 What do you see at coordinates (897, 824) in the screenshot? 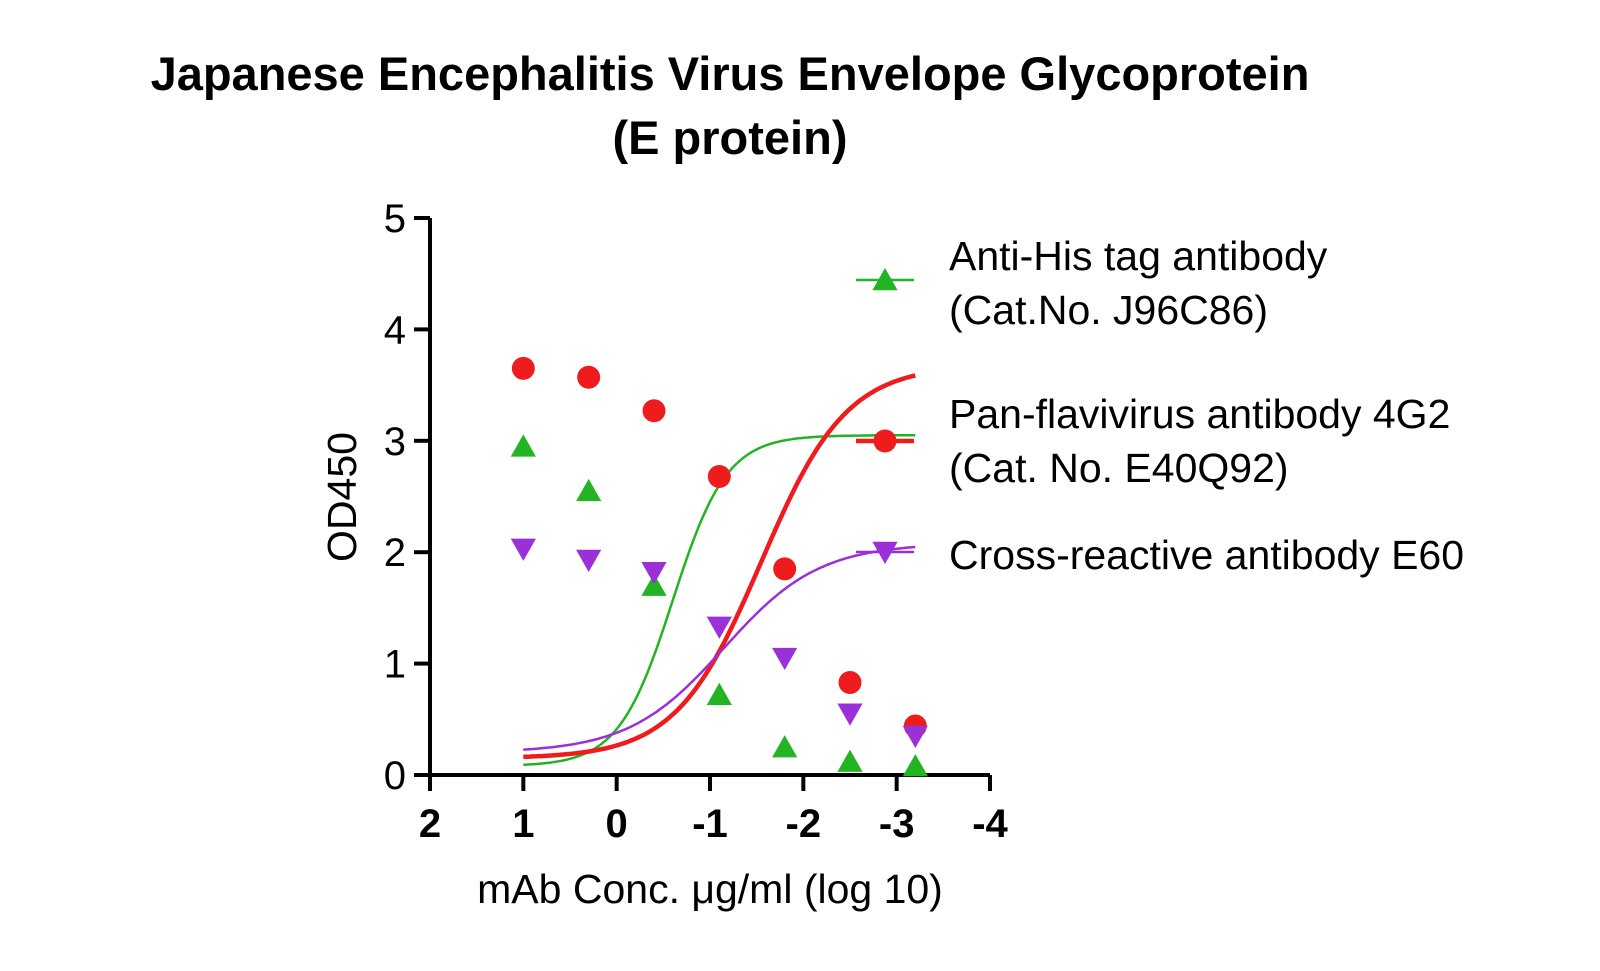
I see `x-tick-label: -3` at bounding box center [897, 824].